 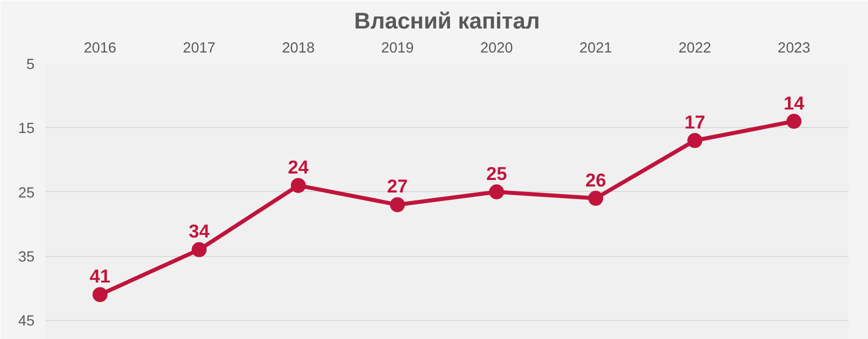 I want to click on data-label: 41, so click(x=100, y=276).